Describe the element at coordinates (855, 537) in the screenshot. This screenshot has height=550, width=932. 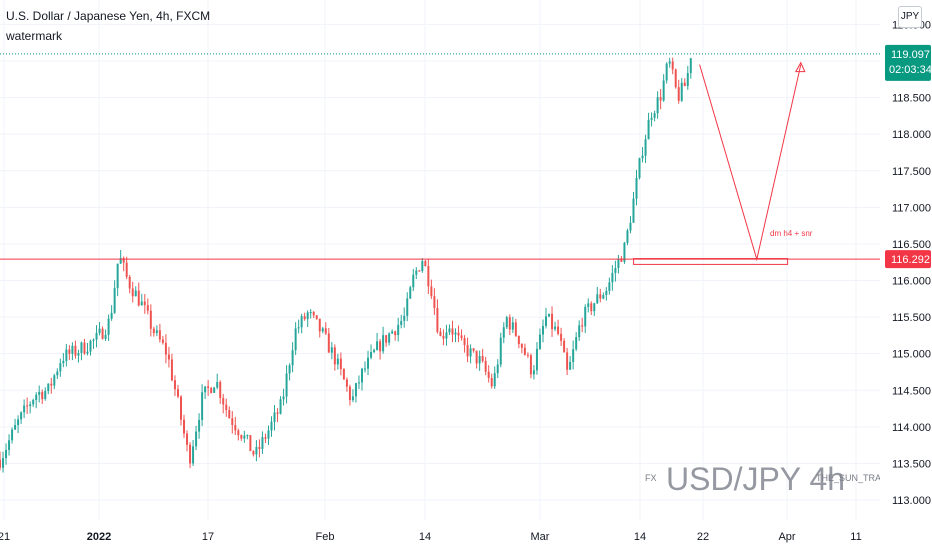
I see `time-tick-label: 11` at that location.